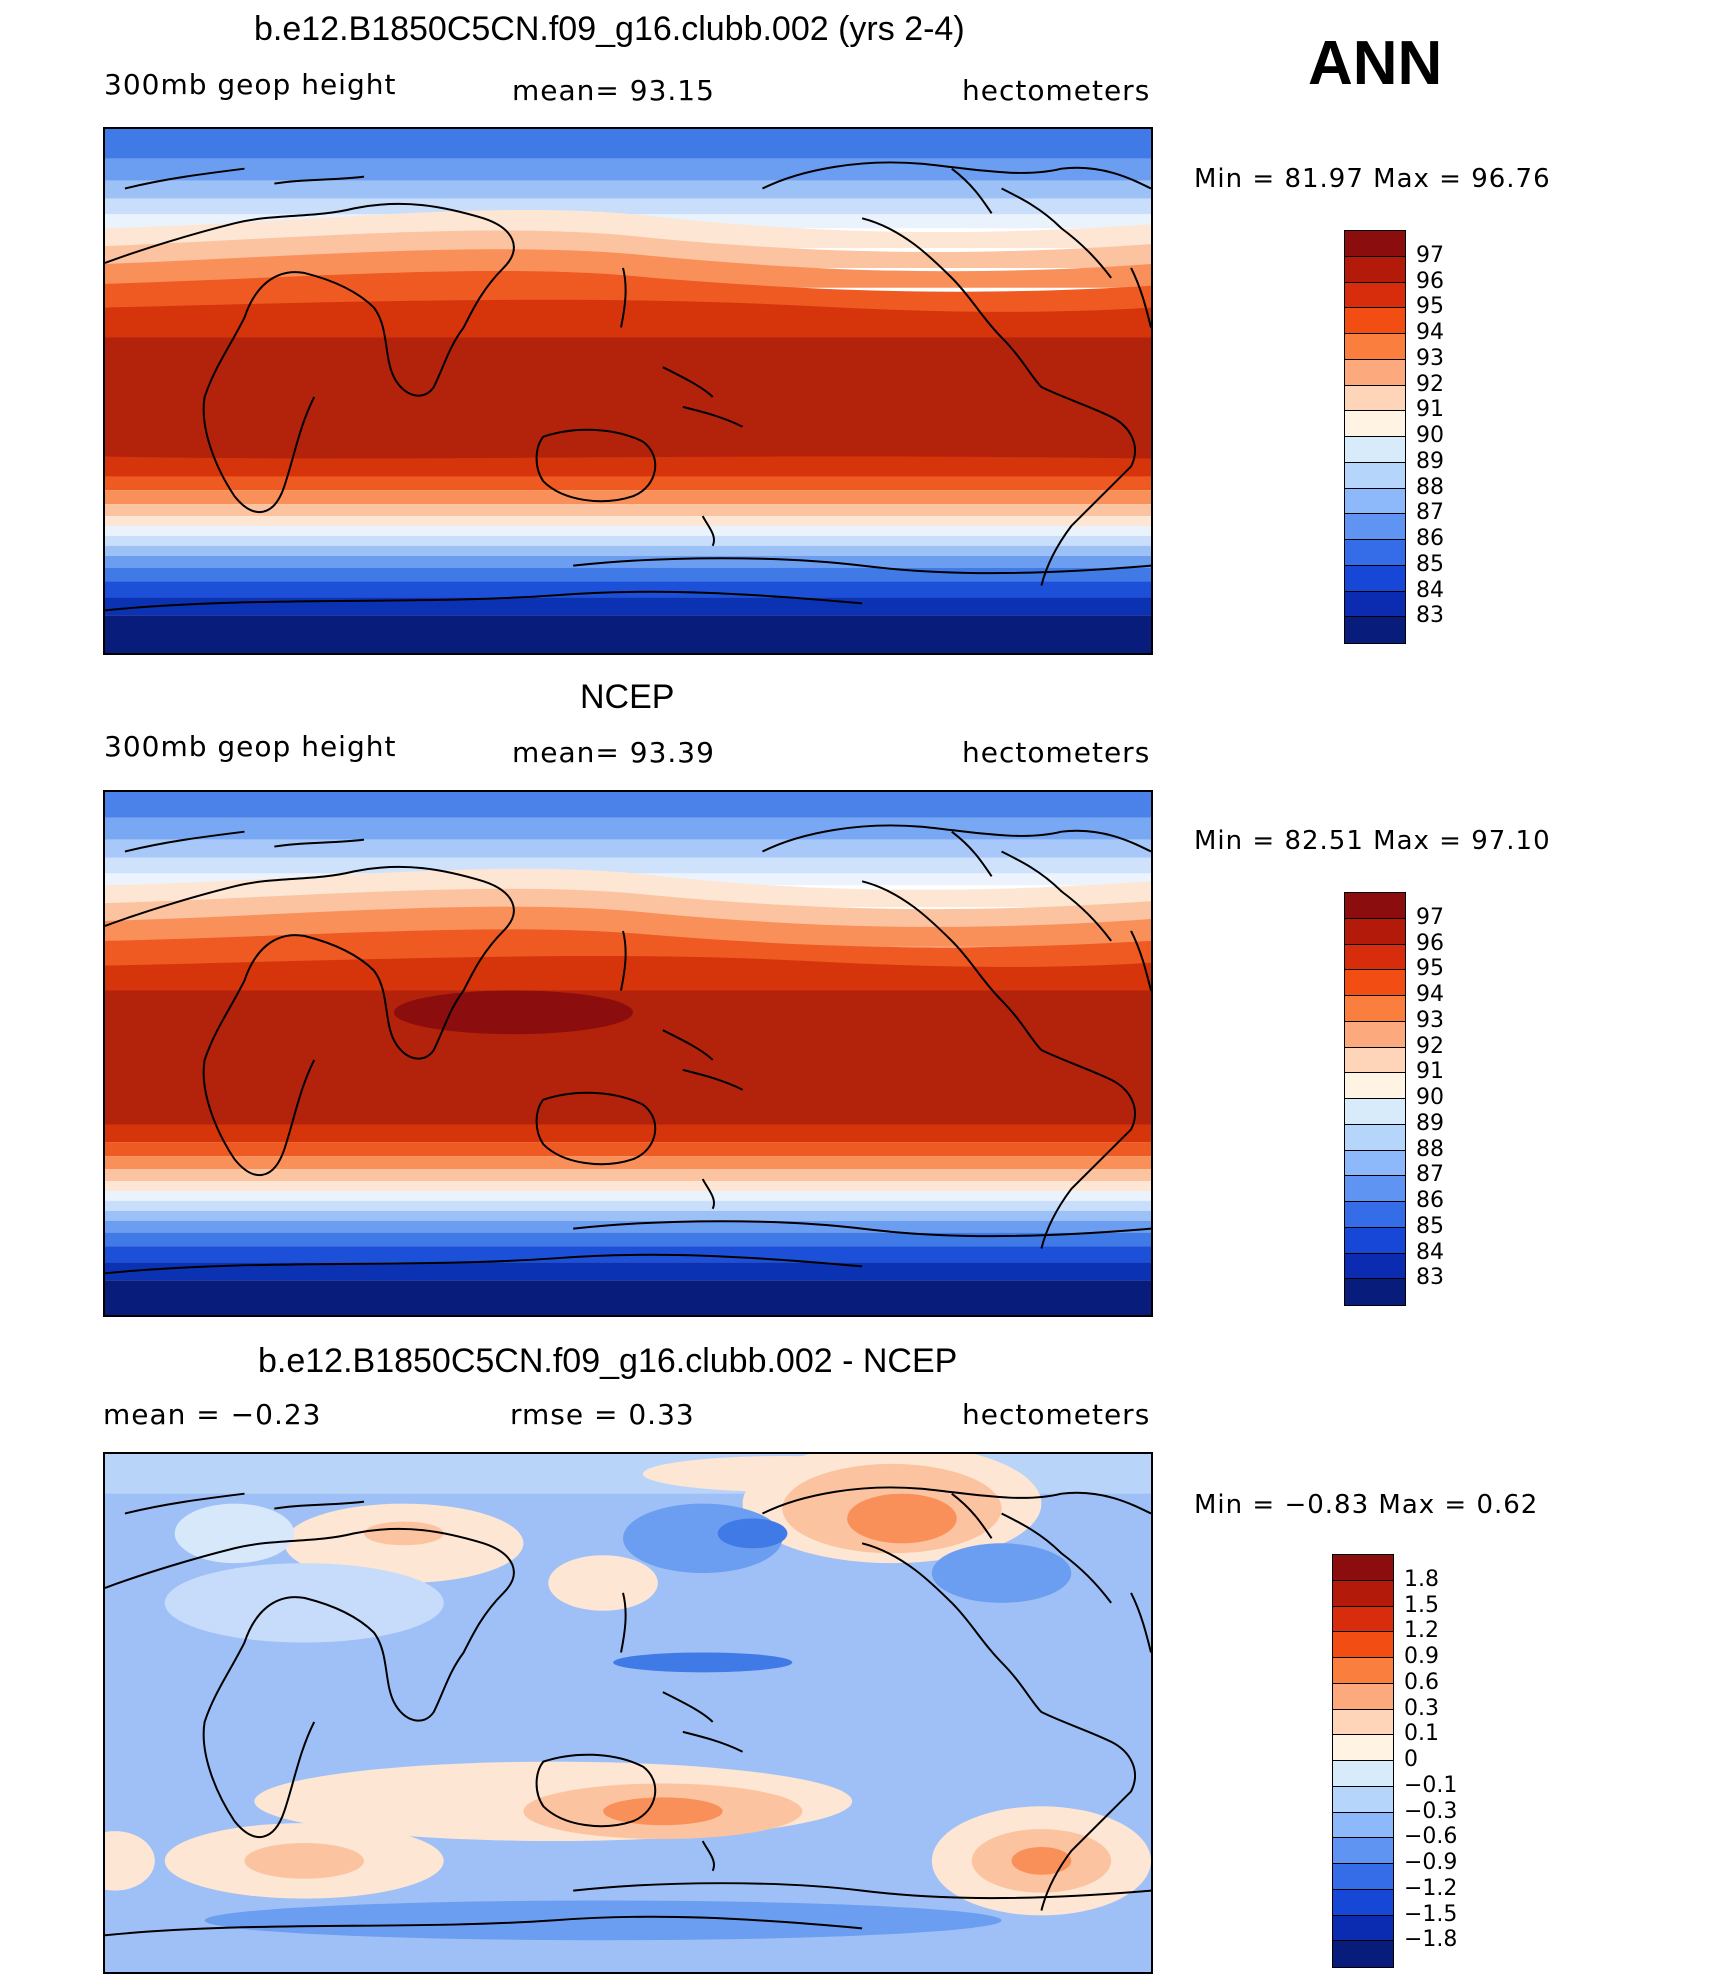 Image resolution: width=1710 pixels, height=1974 pixels. Describe the element at coordinates (1372, 179) in the screenshot. I see `panel-1-min-max: Min = 81.97 Max = 96.76` at that location.